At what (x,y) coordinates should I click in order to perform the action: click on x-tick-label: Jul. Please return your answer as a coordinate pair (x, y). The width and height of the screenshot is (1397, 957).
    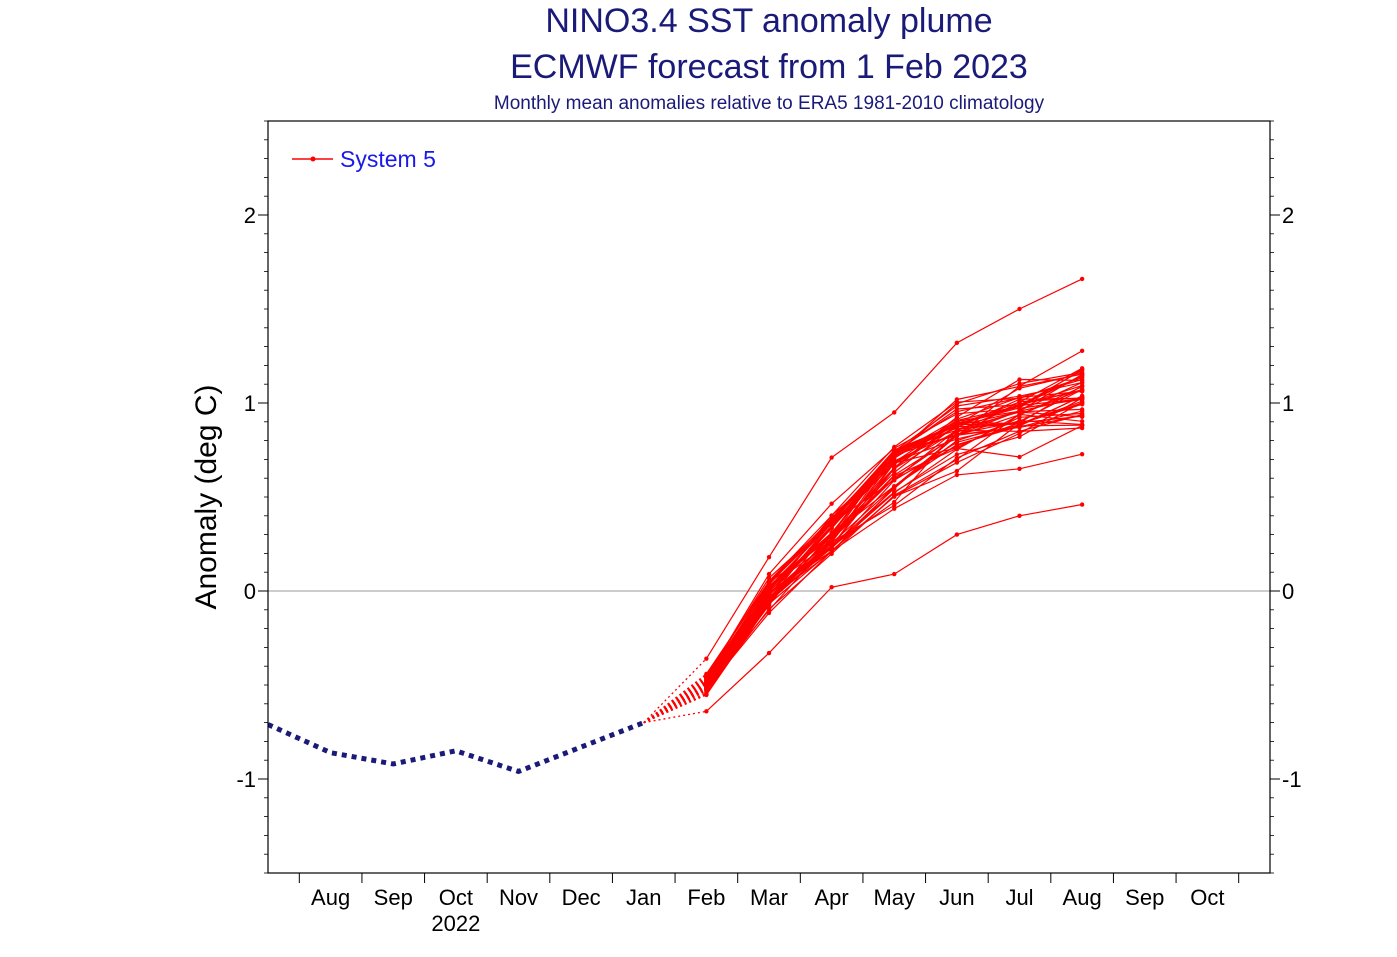
    Looking at the image, I should click on (1019, 897).